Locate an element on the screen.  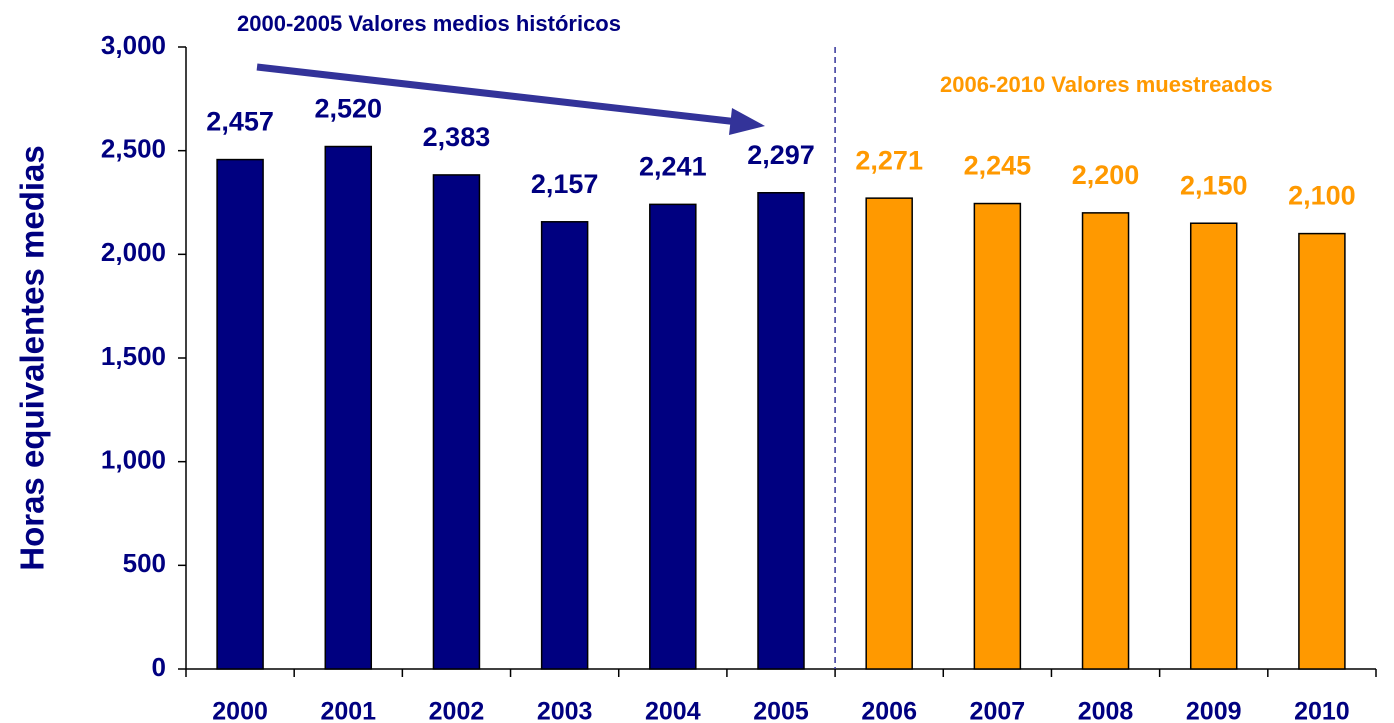
data-label: 2,150 is located at coordinates (1214, 185).